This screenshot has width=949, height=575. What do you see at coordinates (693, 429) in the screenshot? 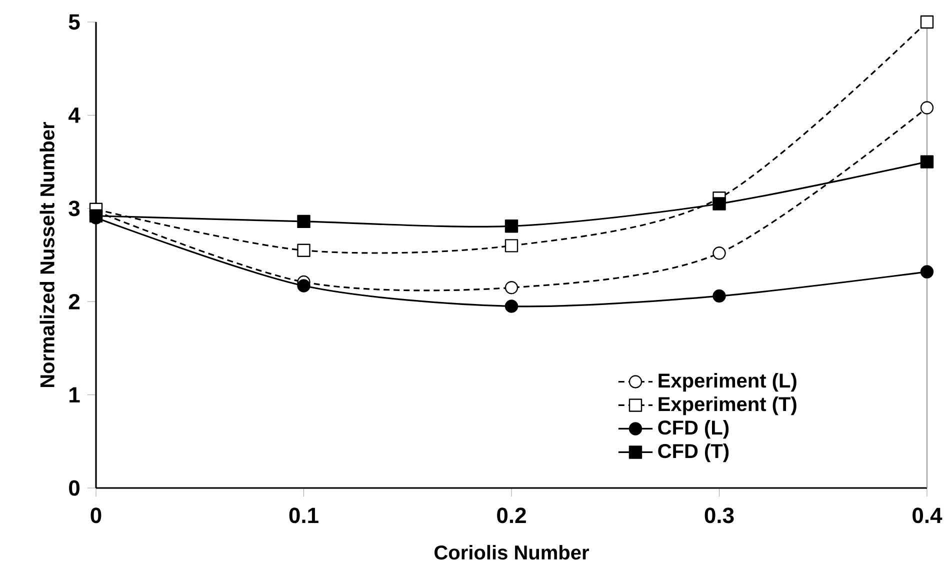
I see `legend-label: CFD (L)` at bounding box center [693, 429].